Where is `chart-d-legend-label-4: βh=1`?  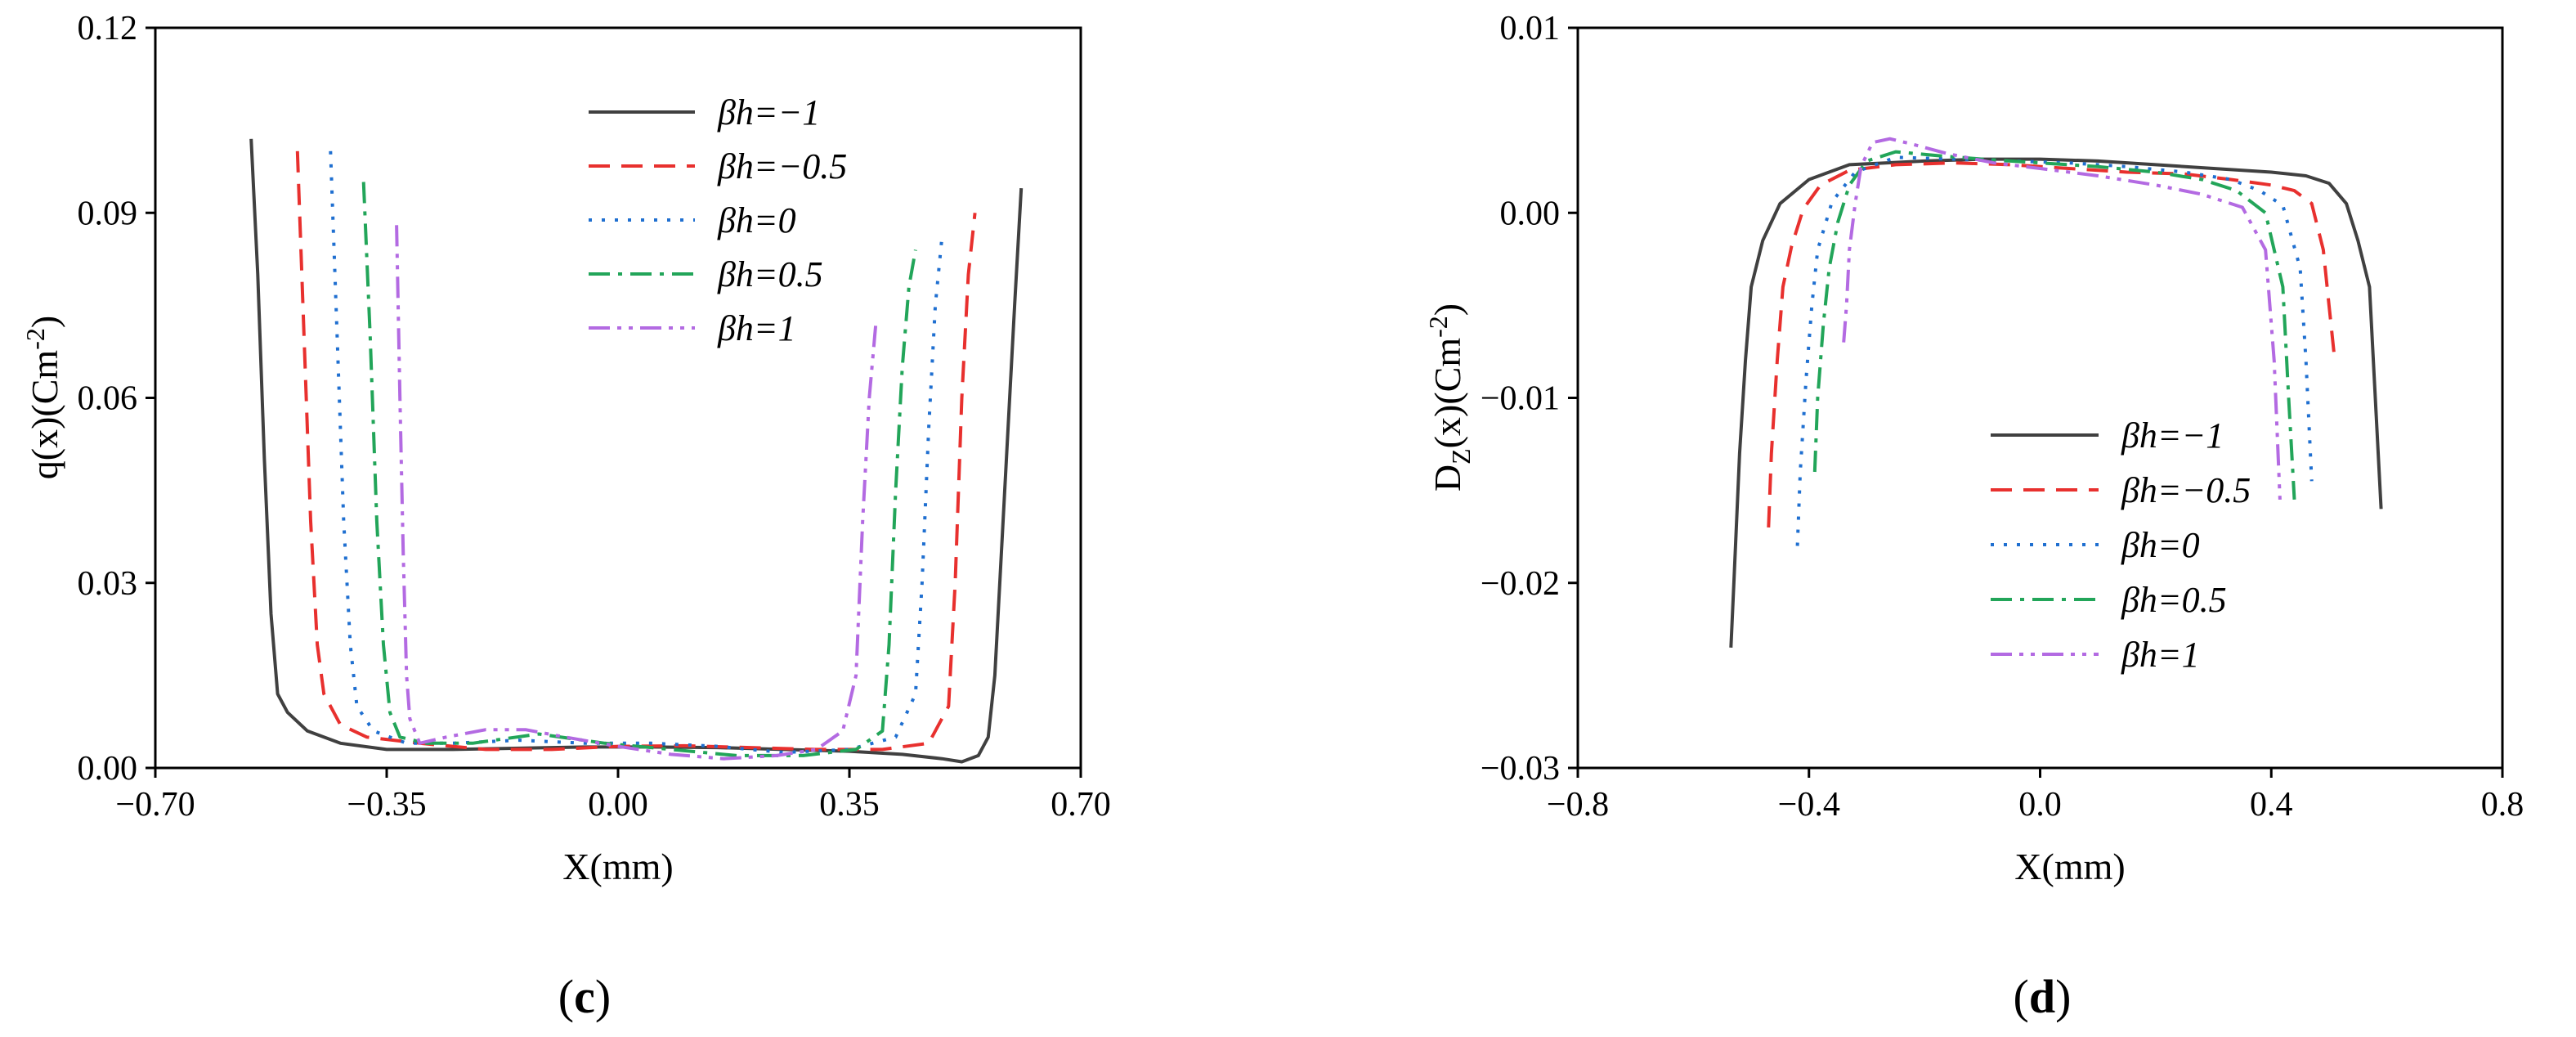 chart-d-legend-label-4: βh=1 is located at coordinates (2161, 655).